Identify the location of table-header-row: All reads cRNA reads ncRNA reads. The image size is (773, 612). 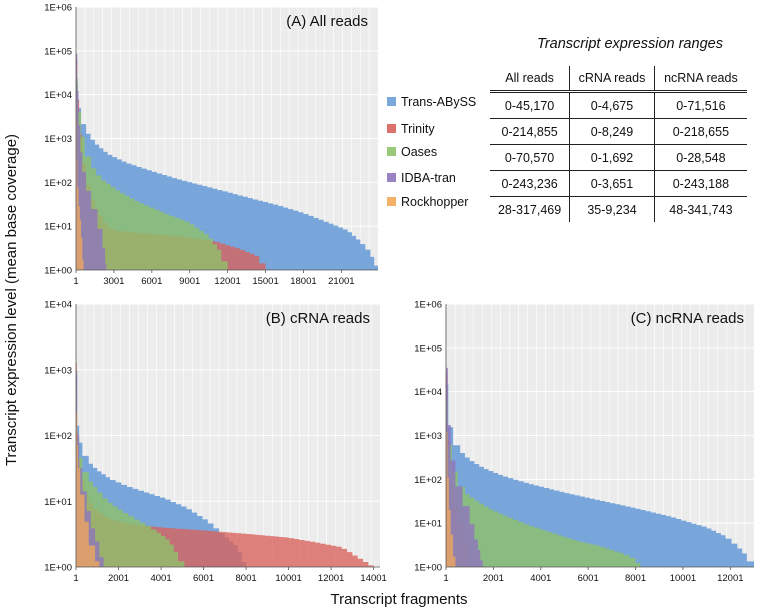
(618, 79).